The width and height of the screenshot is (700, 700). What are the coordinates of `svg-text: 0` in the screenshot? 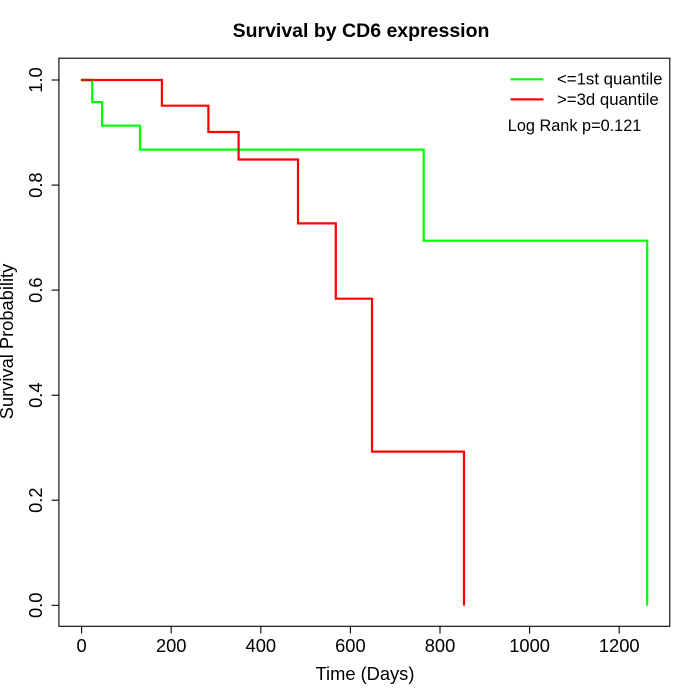 It's located at (82, 645).